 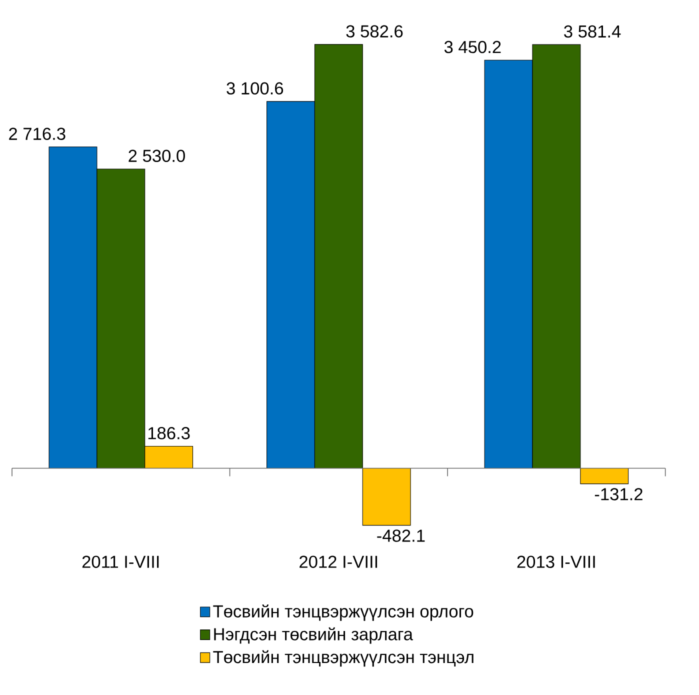 What do you see at coordinates (401, 536) in the screenshot?
I see `data-label: -482.1` at bounding box center [401, 536].